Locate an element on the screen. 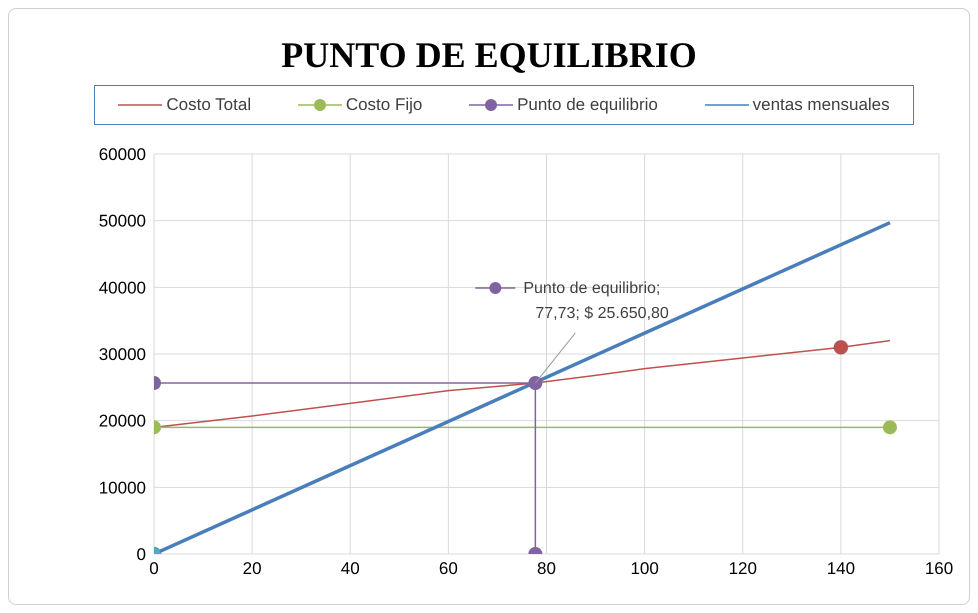 The width and height of the screenshot is (978, 613). x-tick-label: 80 is located at coordinates (546, 568).